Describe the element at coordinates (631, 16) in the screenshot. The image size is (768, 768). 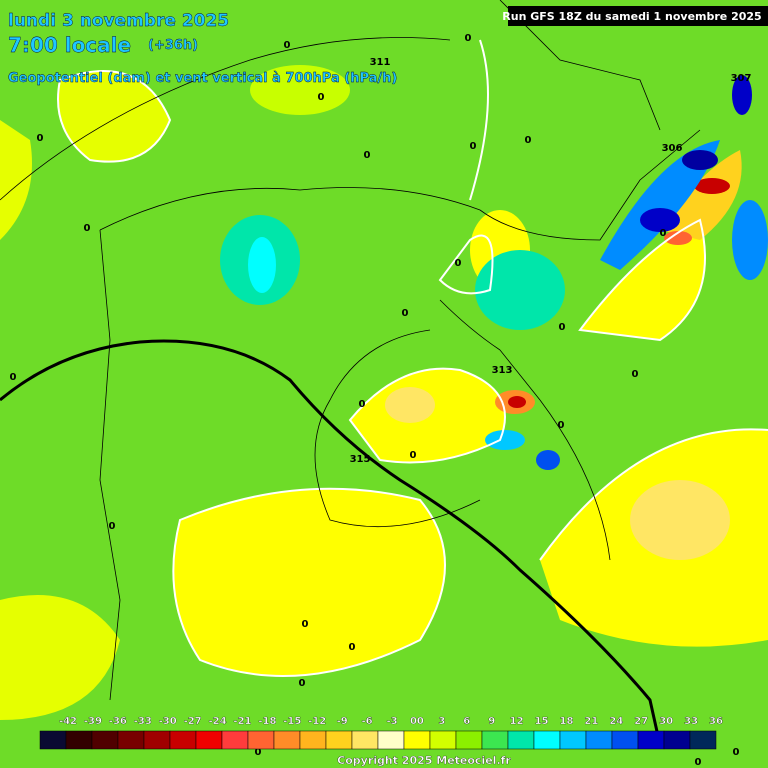
I see `run: Run GFS 18Z du samedi 1 novembre 2025` at that location.